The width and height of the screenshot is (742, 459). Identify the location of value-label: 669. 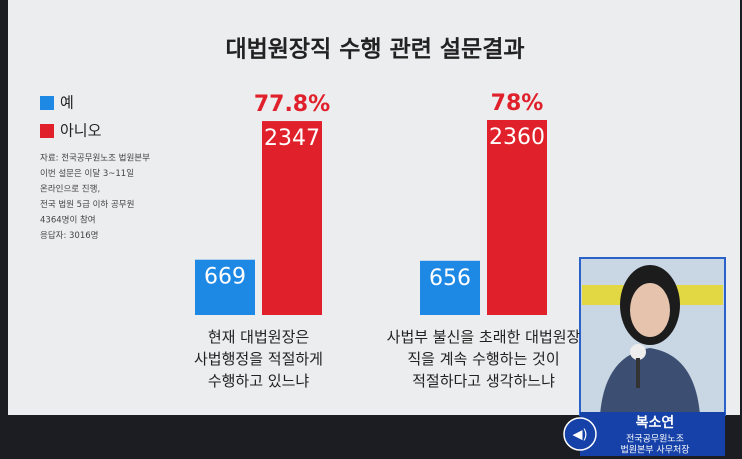
(225, 277).